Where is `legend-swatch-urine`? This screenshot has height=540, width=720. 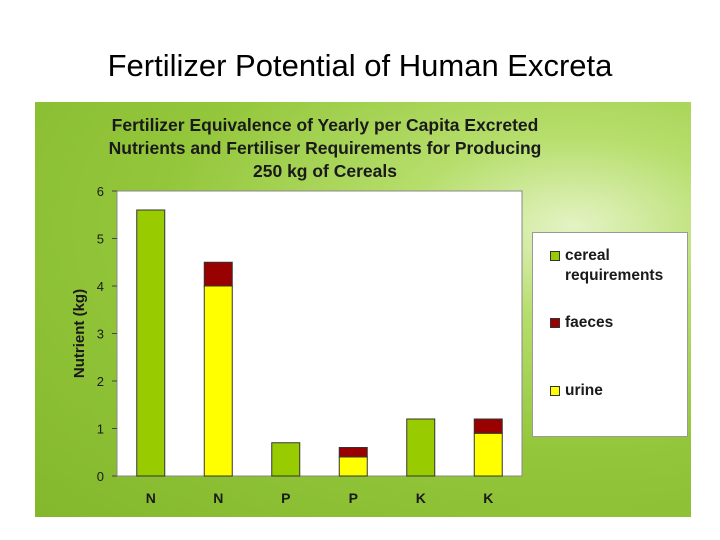
legend-swatch-urine is located at coordinates (555, 391).